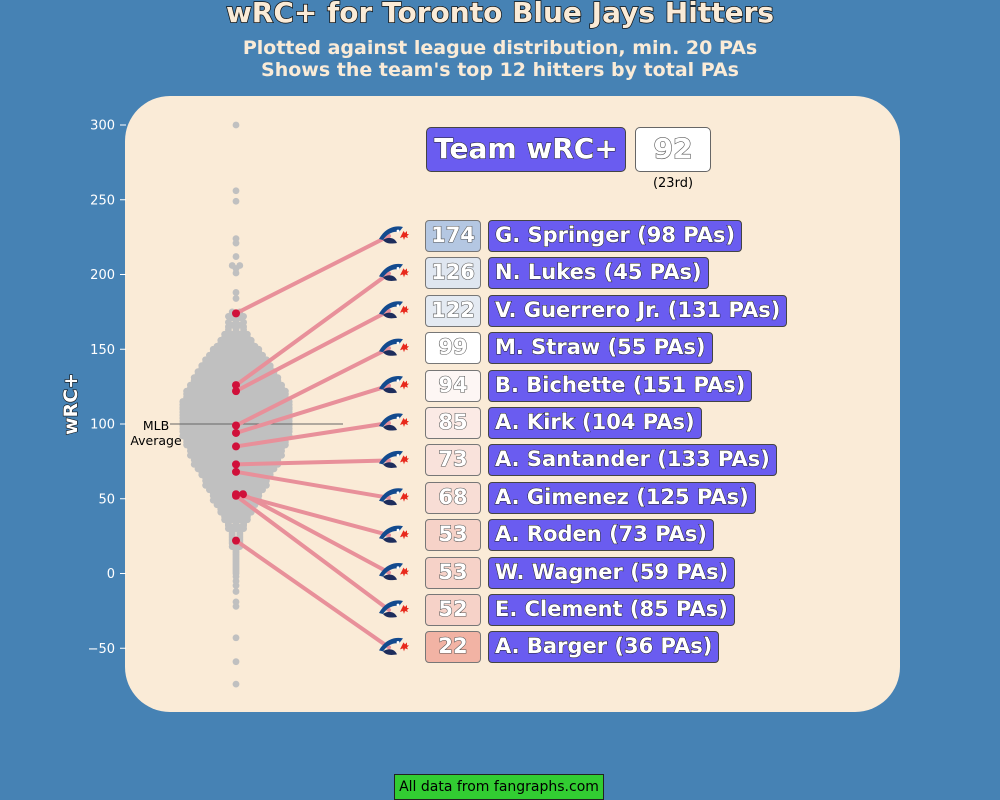 The height and width of the screenshot is (800, 1000). I want to click on chart-title: wRC+ for Toronto Blue Jays Hitters, so click(500, 15).